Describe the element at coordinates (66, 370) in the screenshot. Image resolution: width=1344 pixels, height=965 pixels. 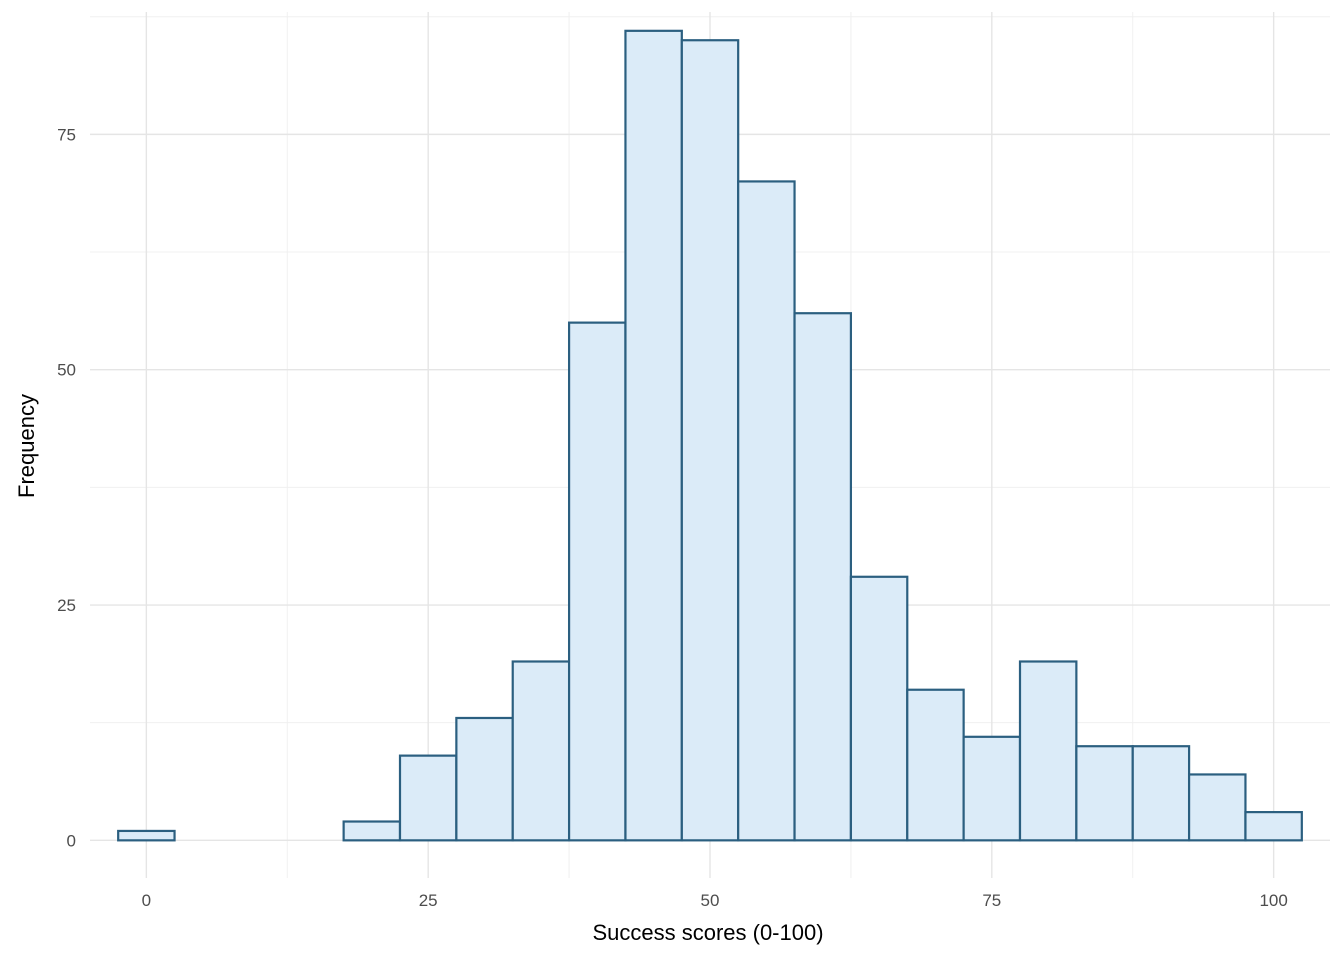
I see `y-tick-label: 50` at that location.